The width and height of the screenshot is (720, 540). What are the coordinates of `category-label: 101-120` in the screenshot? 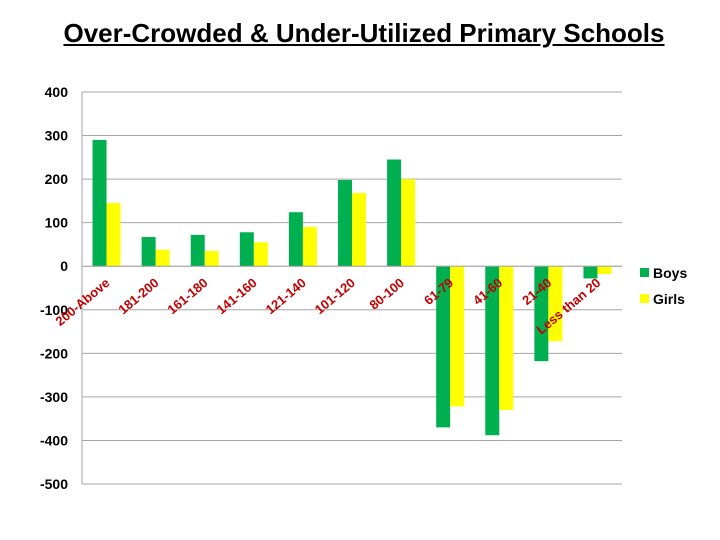 It's located at (335, 296).